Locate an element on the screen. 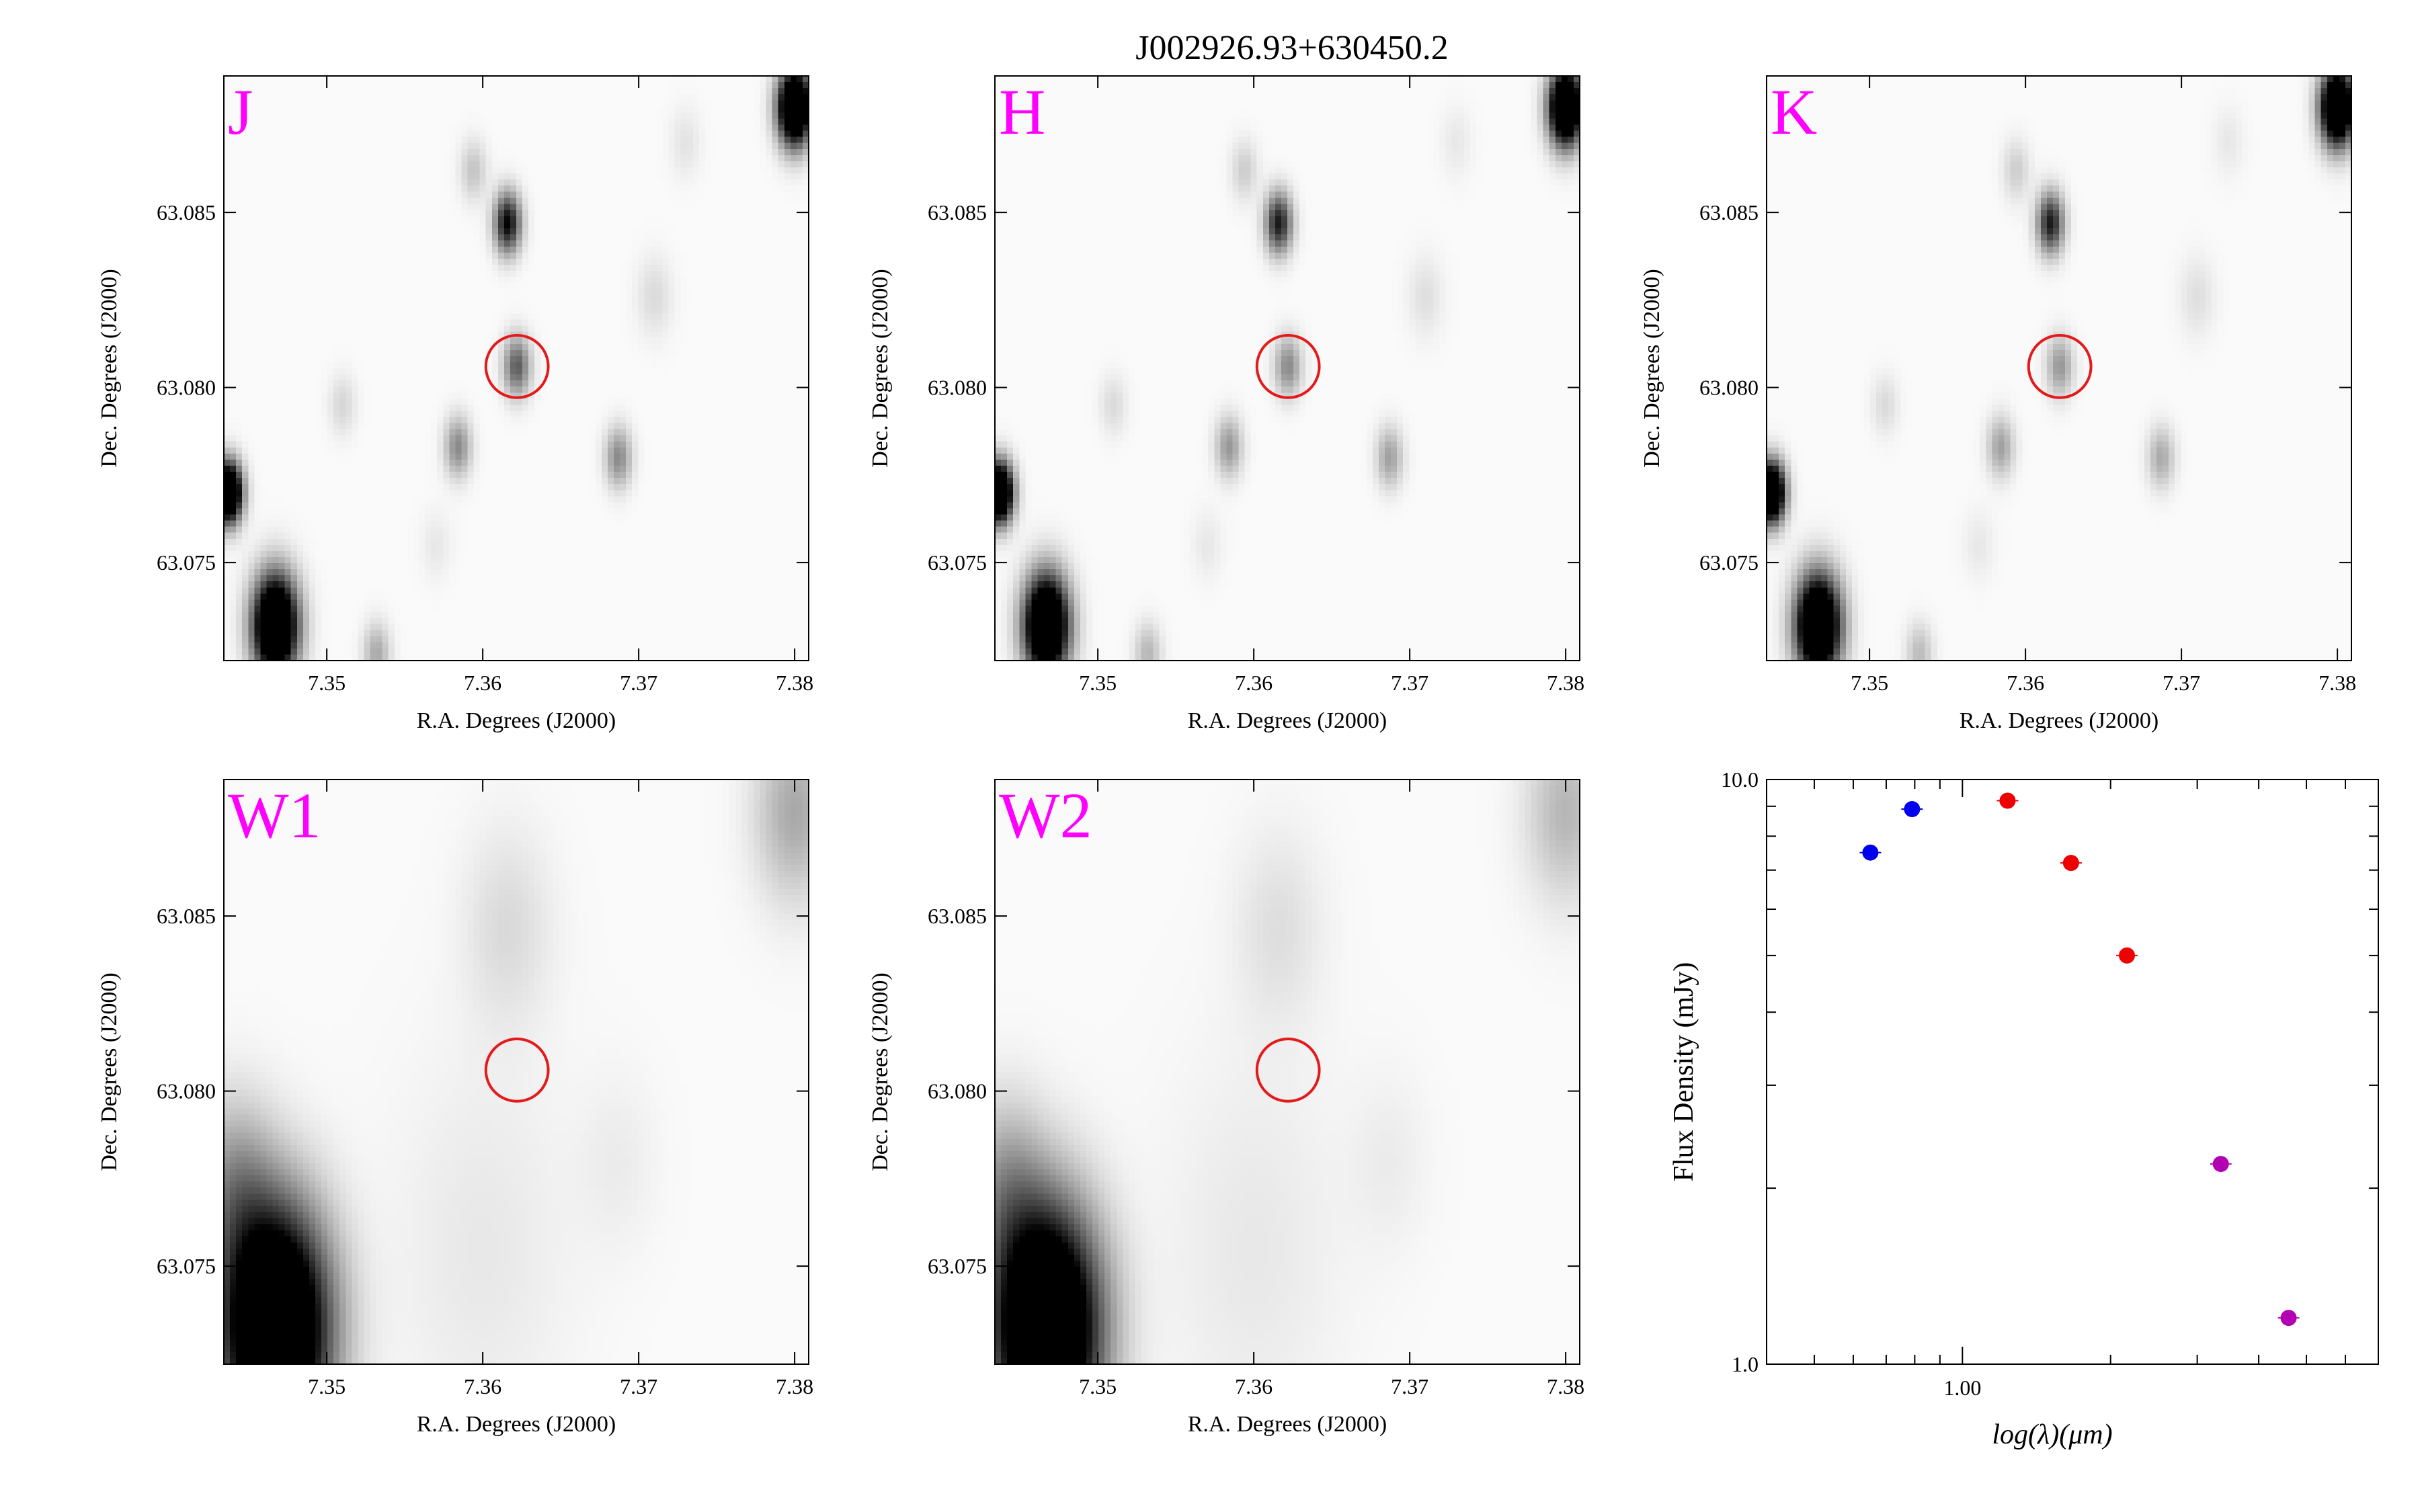 The height and width of the screenshot is (1512, 2420). x-tick-label: 1.00 is located at coordinates (1962, 1388).